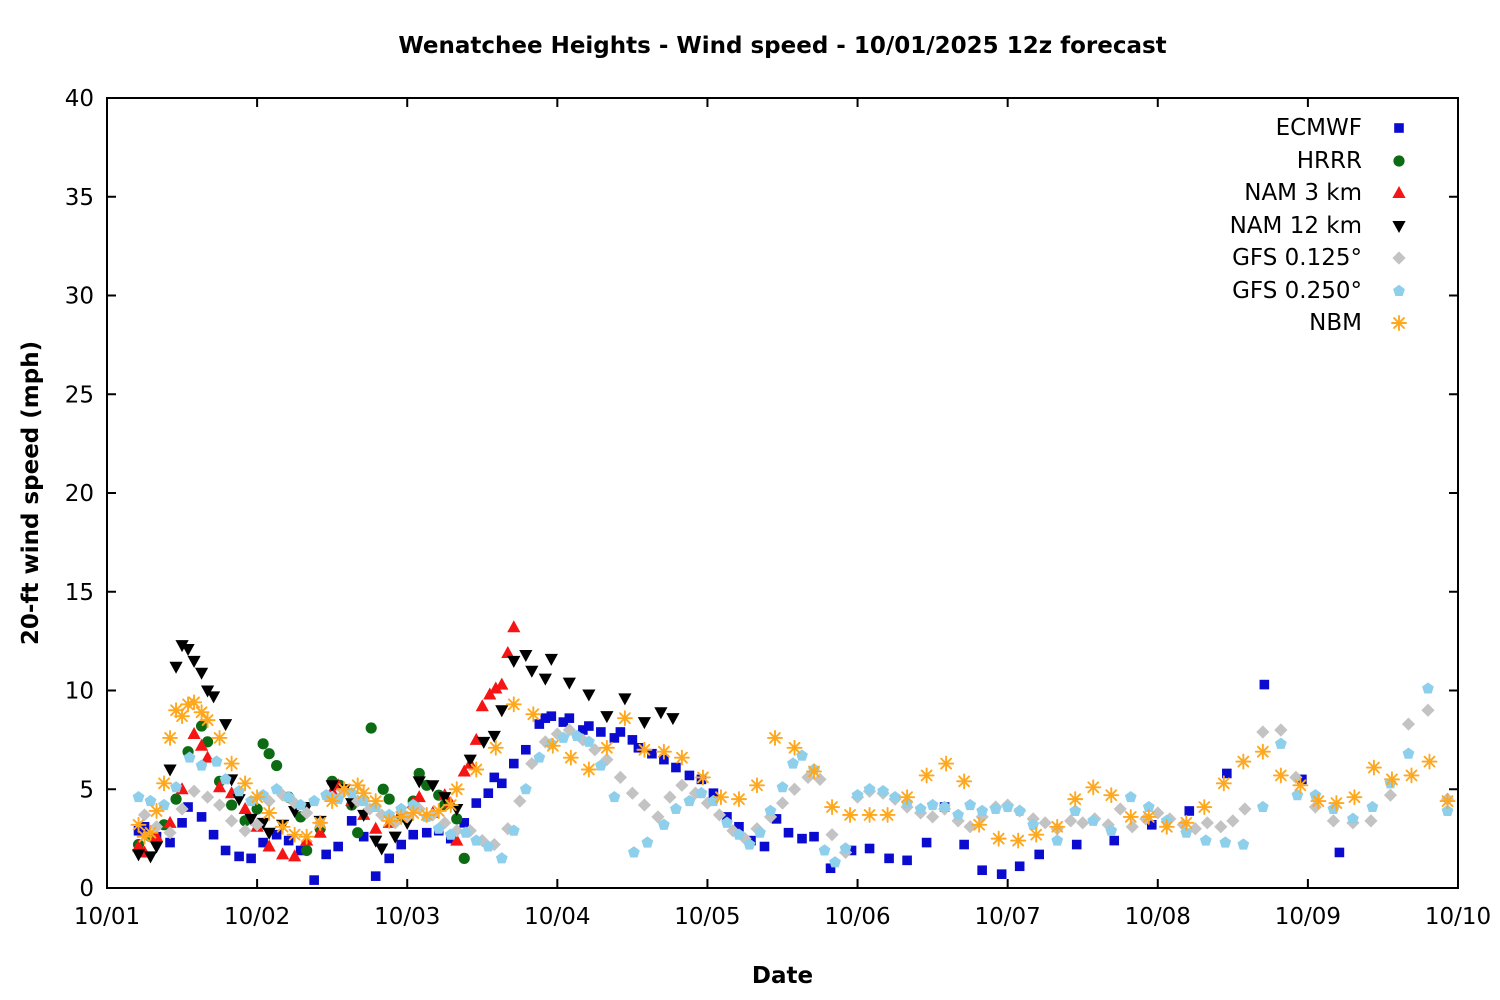 The image size is (1500, 1000). What do you see at coordinates (1295, 225) in the screenshot?
I see `legend-label-nam-12-km: NAM 12 km` at bounding box center [1295, 225].